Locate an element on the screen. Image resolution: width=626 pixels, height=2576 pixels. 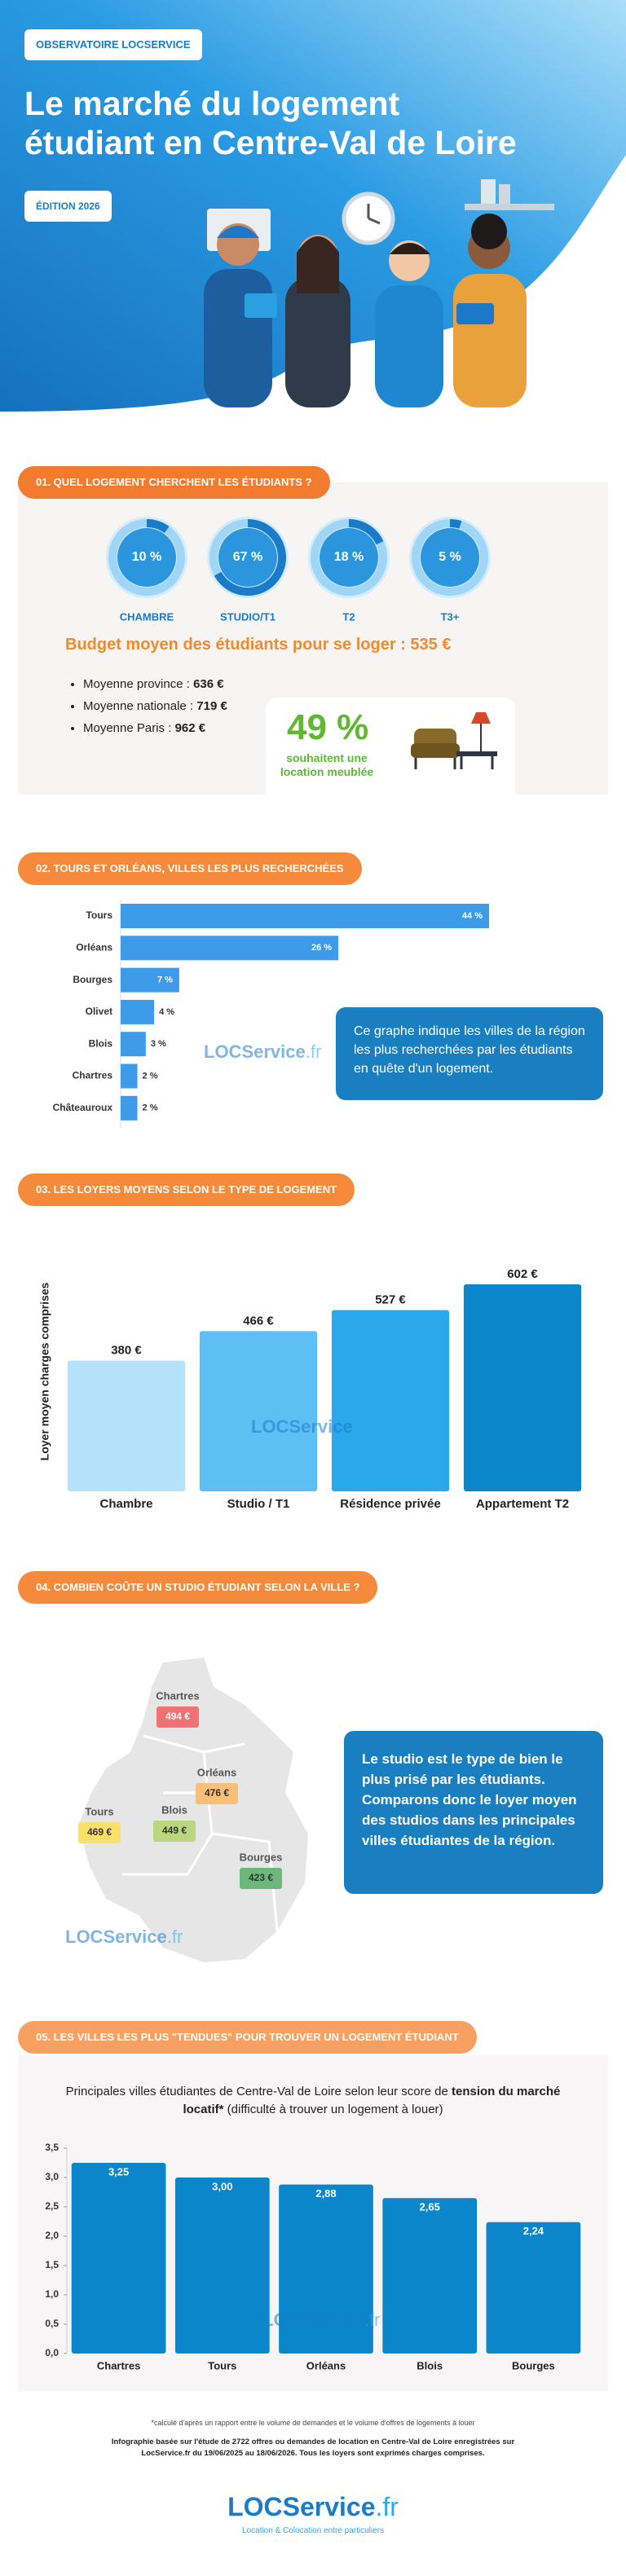
value-label: 2,24 is located at coordinates (533, 2231).